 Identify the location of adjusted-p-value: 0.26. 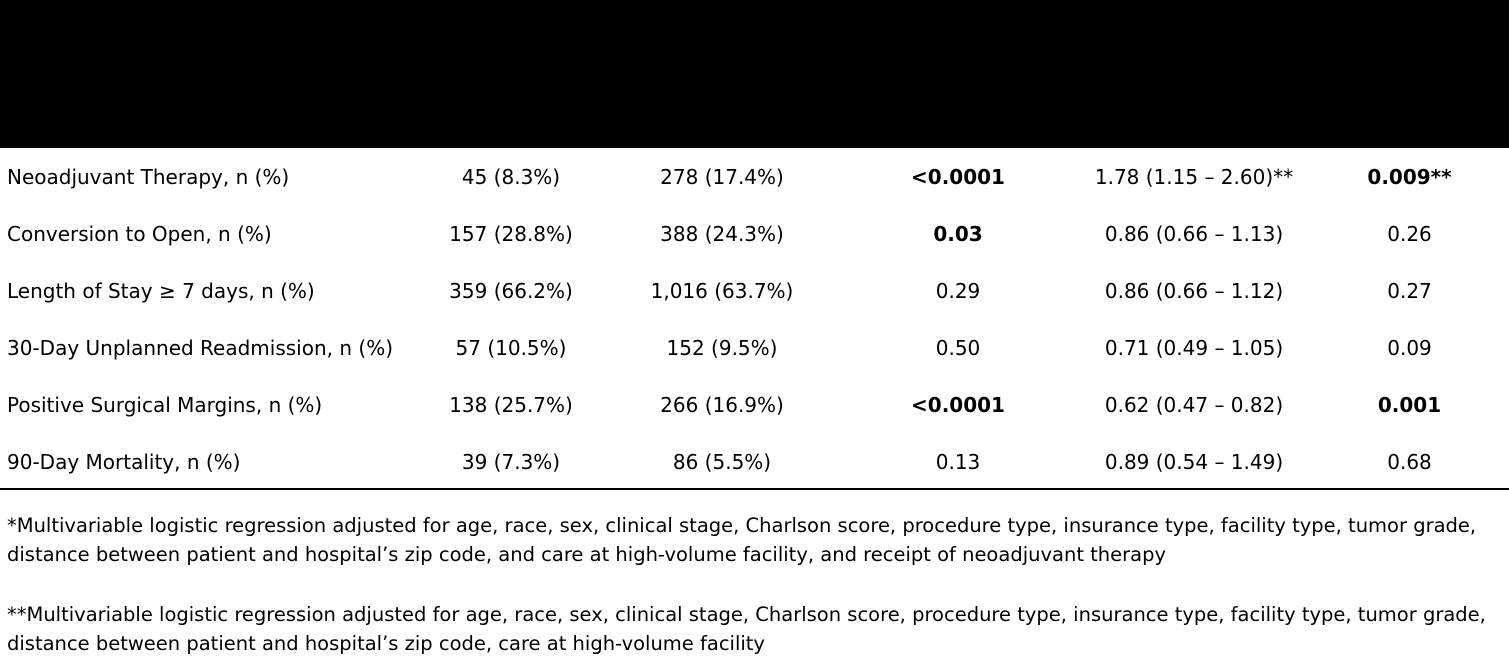
(1409, 233).